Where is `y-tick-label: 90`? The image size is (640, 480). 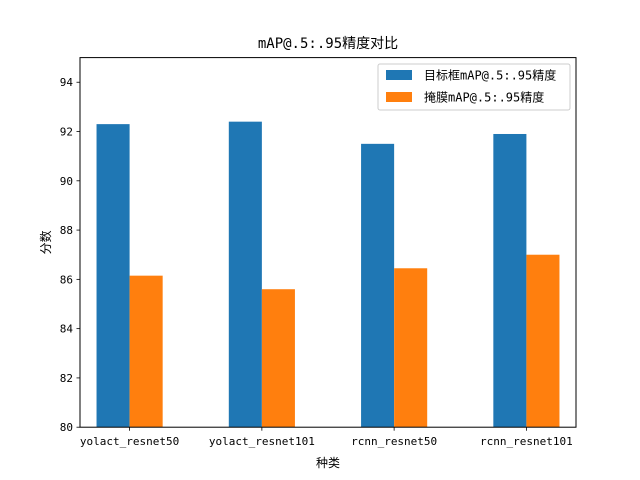 y-tick-label: 90 is located at coordinates (66, 181).